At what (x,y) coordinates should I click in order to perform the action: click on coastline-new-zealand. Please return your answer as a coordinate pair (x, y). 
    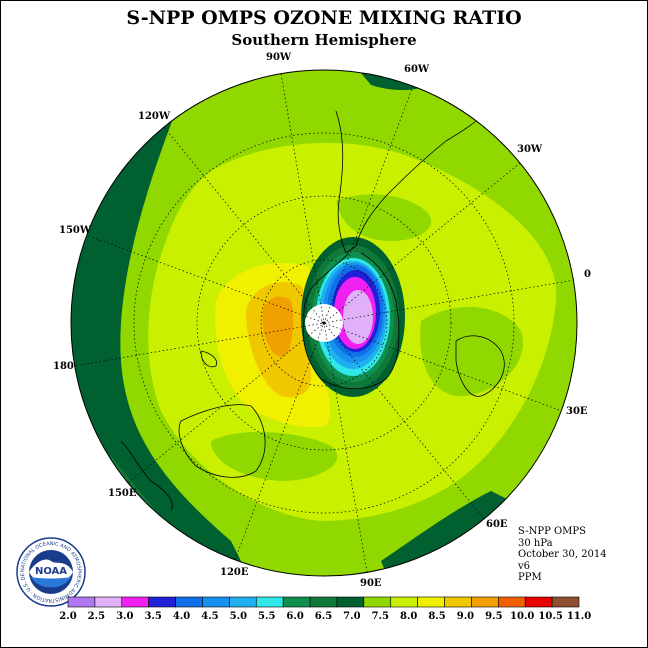
    Looking at the image, I should click on (209, 359).